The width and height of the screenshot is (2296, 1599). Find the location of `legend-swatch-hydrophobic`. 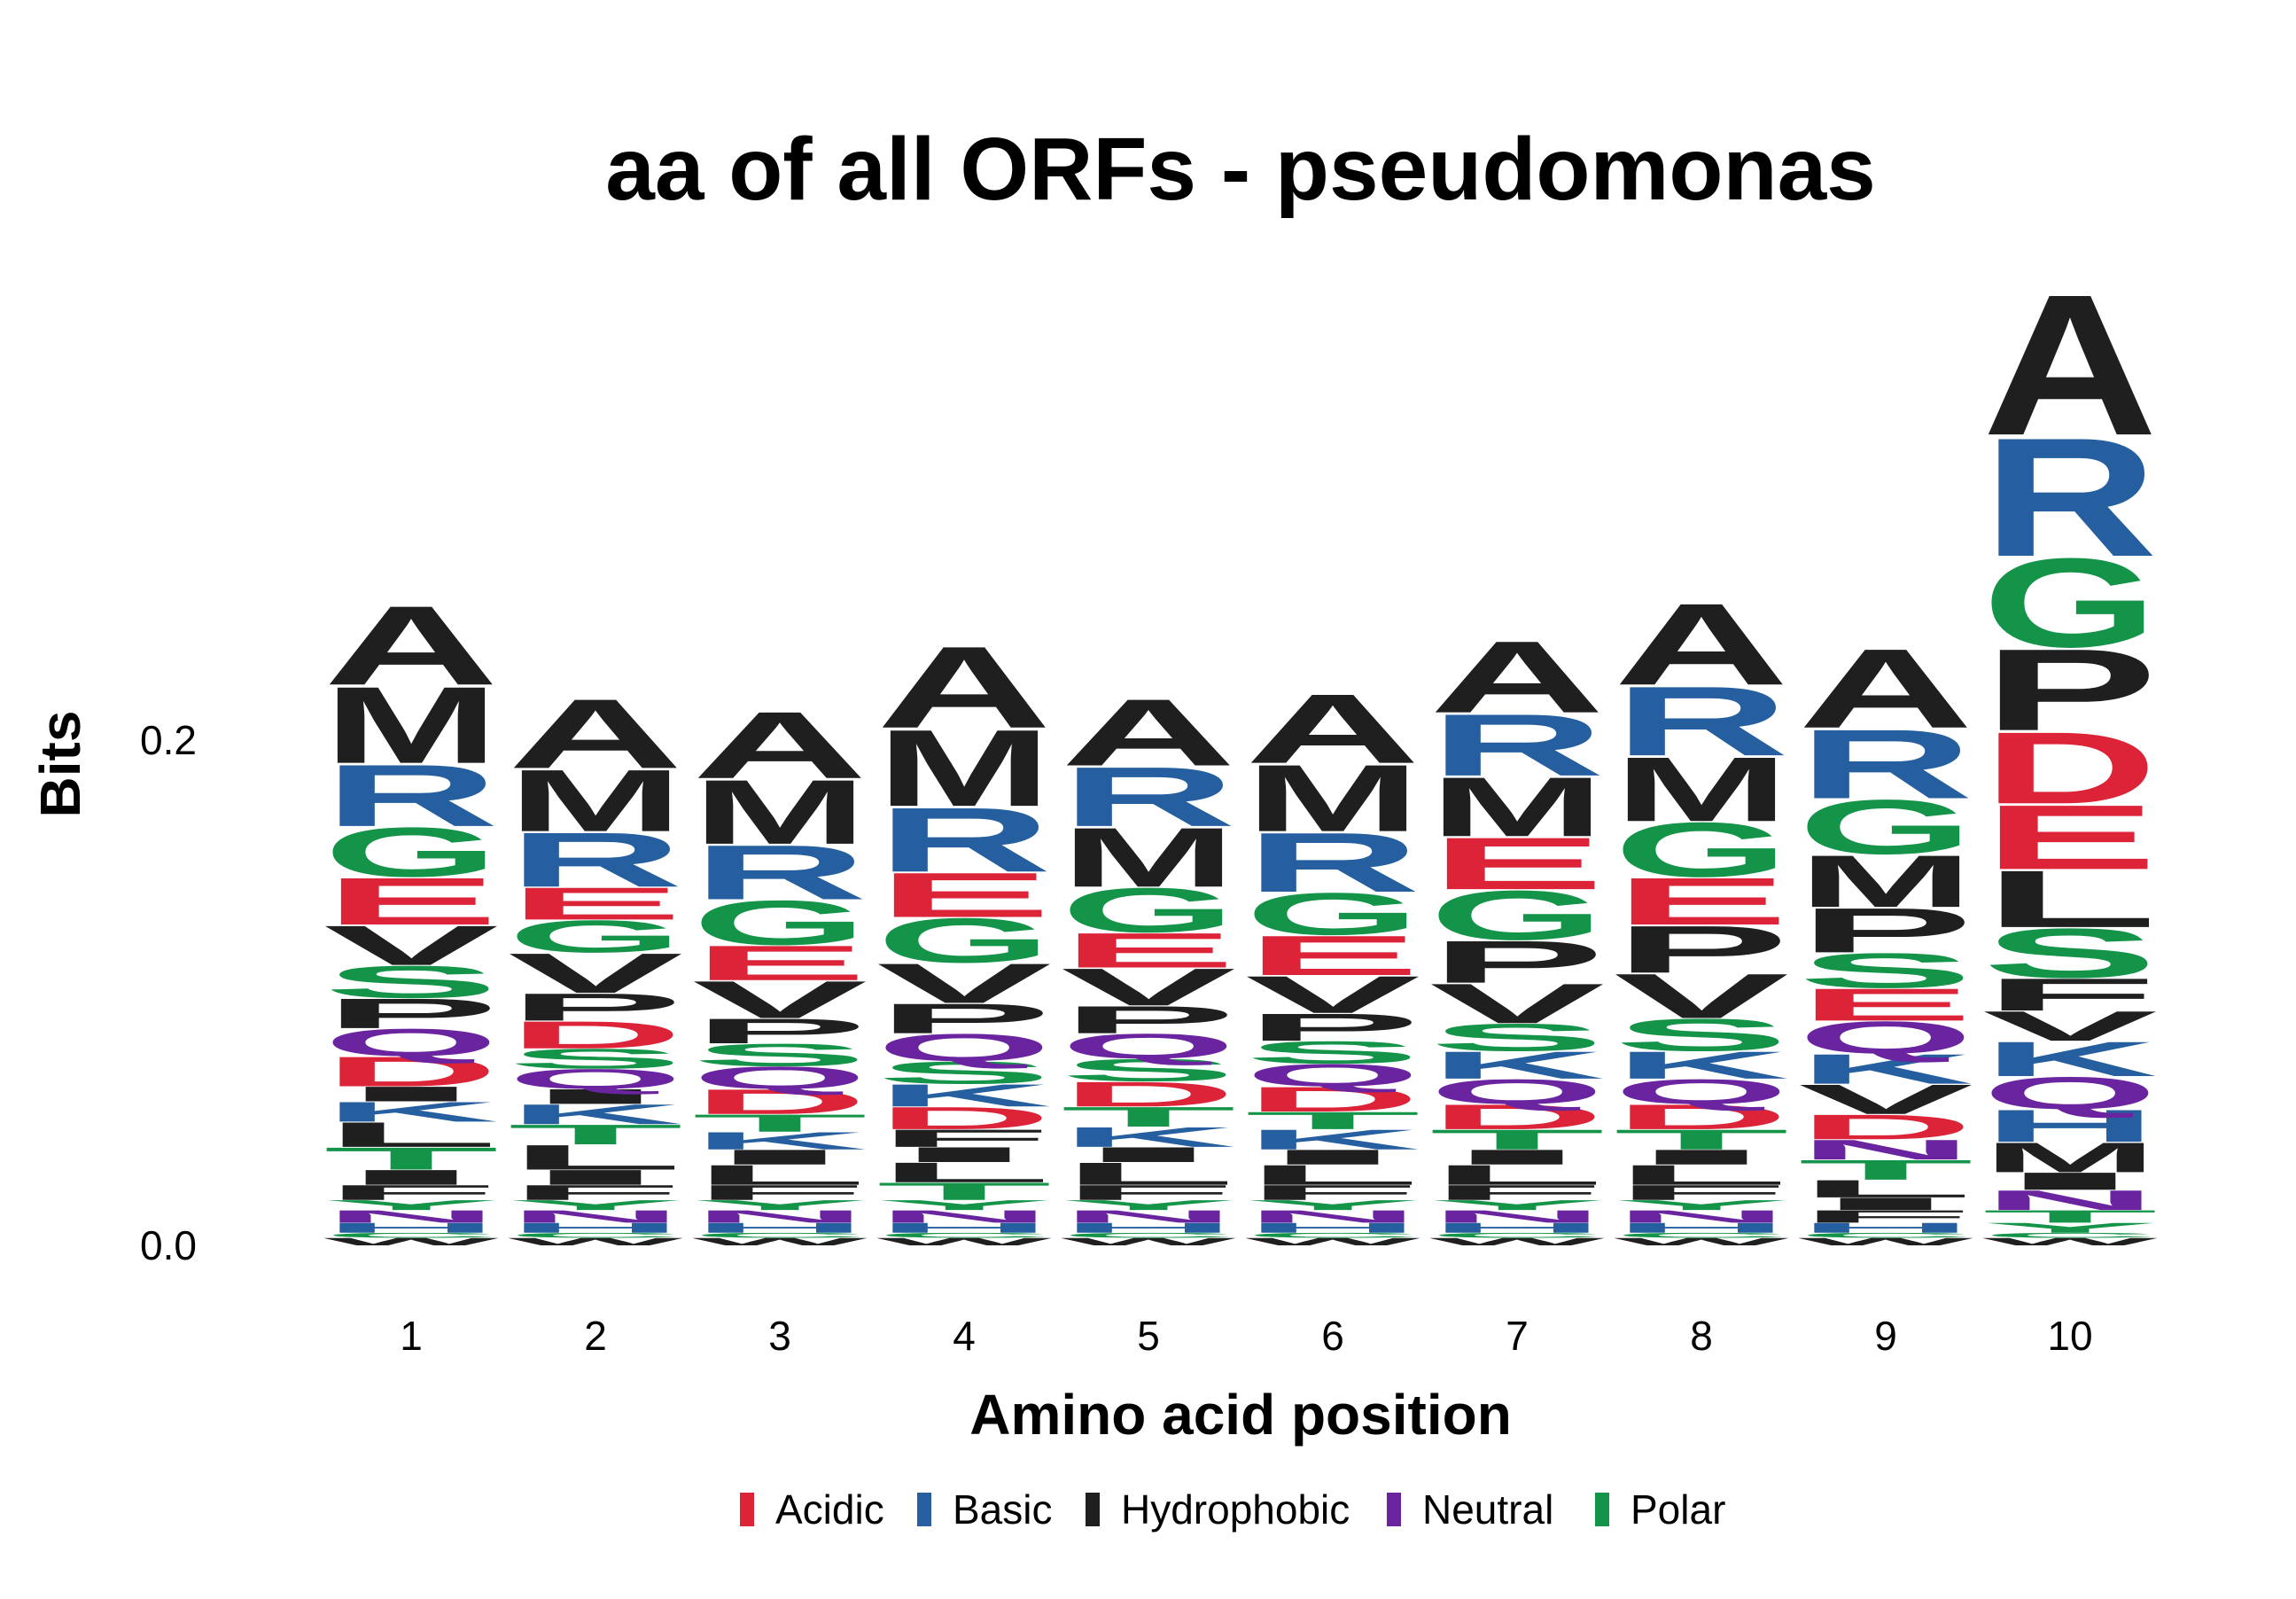

legend-swatch-hydrophobic is located at coordinates (1093, 1509).